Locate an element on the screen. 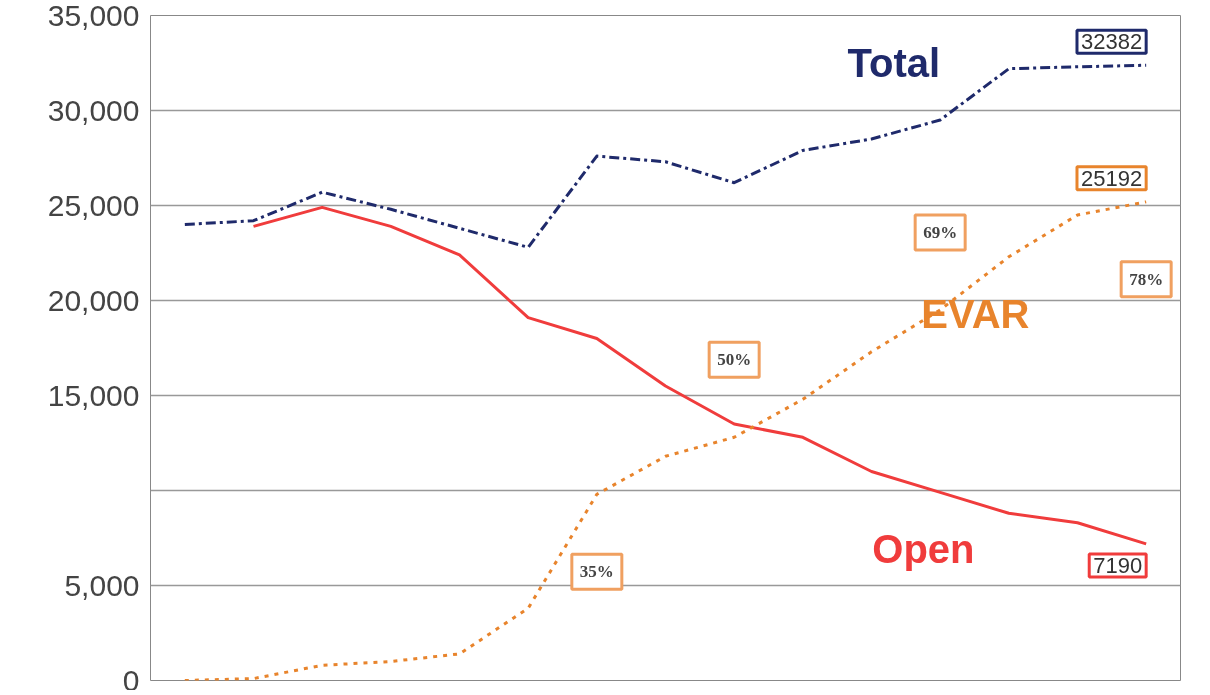 Image resolution: width=1210 pixels, height=695 pixels. y-tick-label: 15,000 is located at coordinates (93, 395).